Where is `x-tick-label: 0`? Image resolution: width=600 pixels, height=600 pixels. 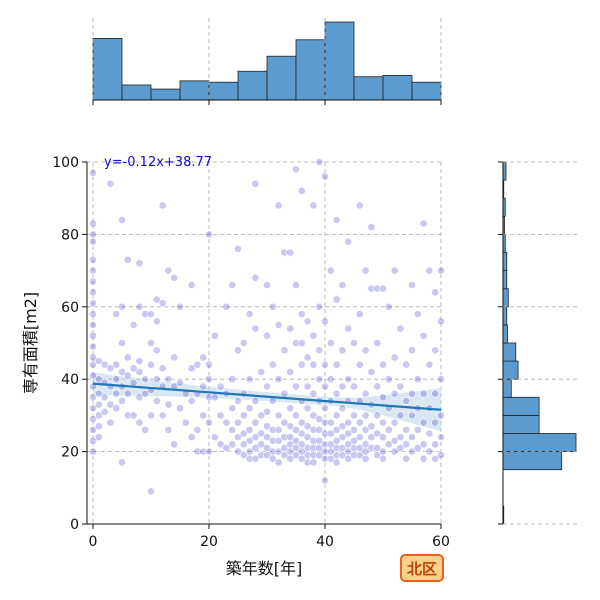 x-tick-label: 0 is located at coordinates (93, 542).